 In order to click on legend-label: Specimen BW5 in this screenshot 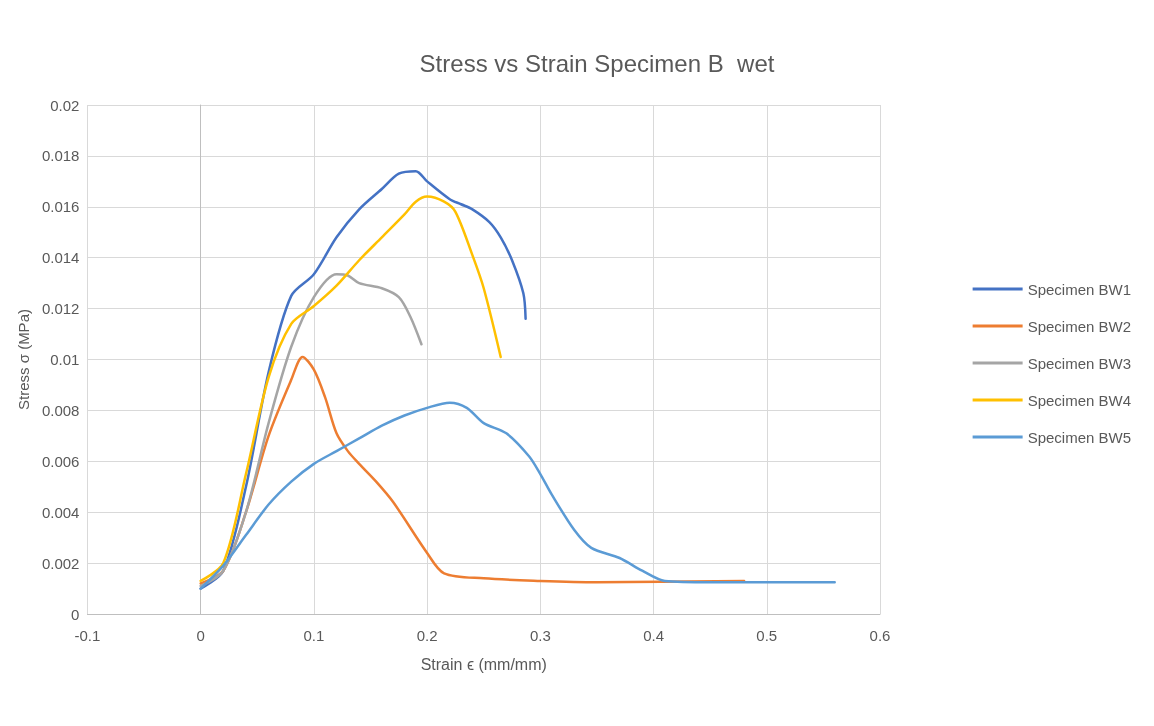, I will do `click(1079, 437)`.